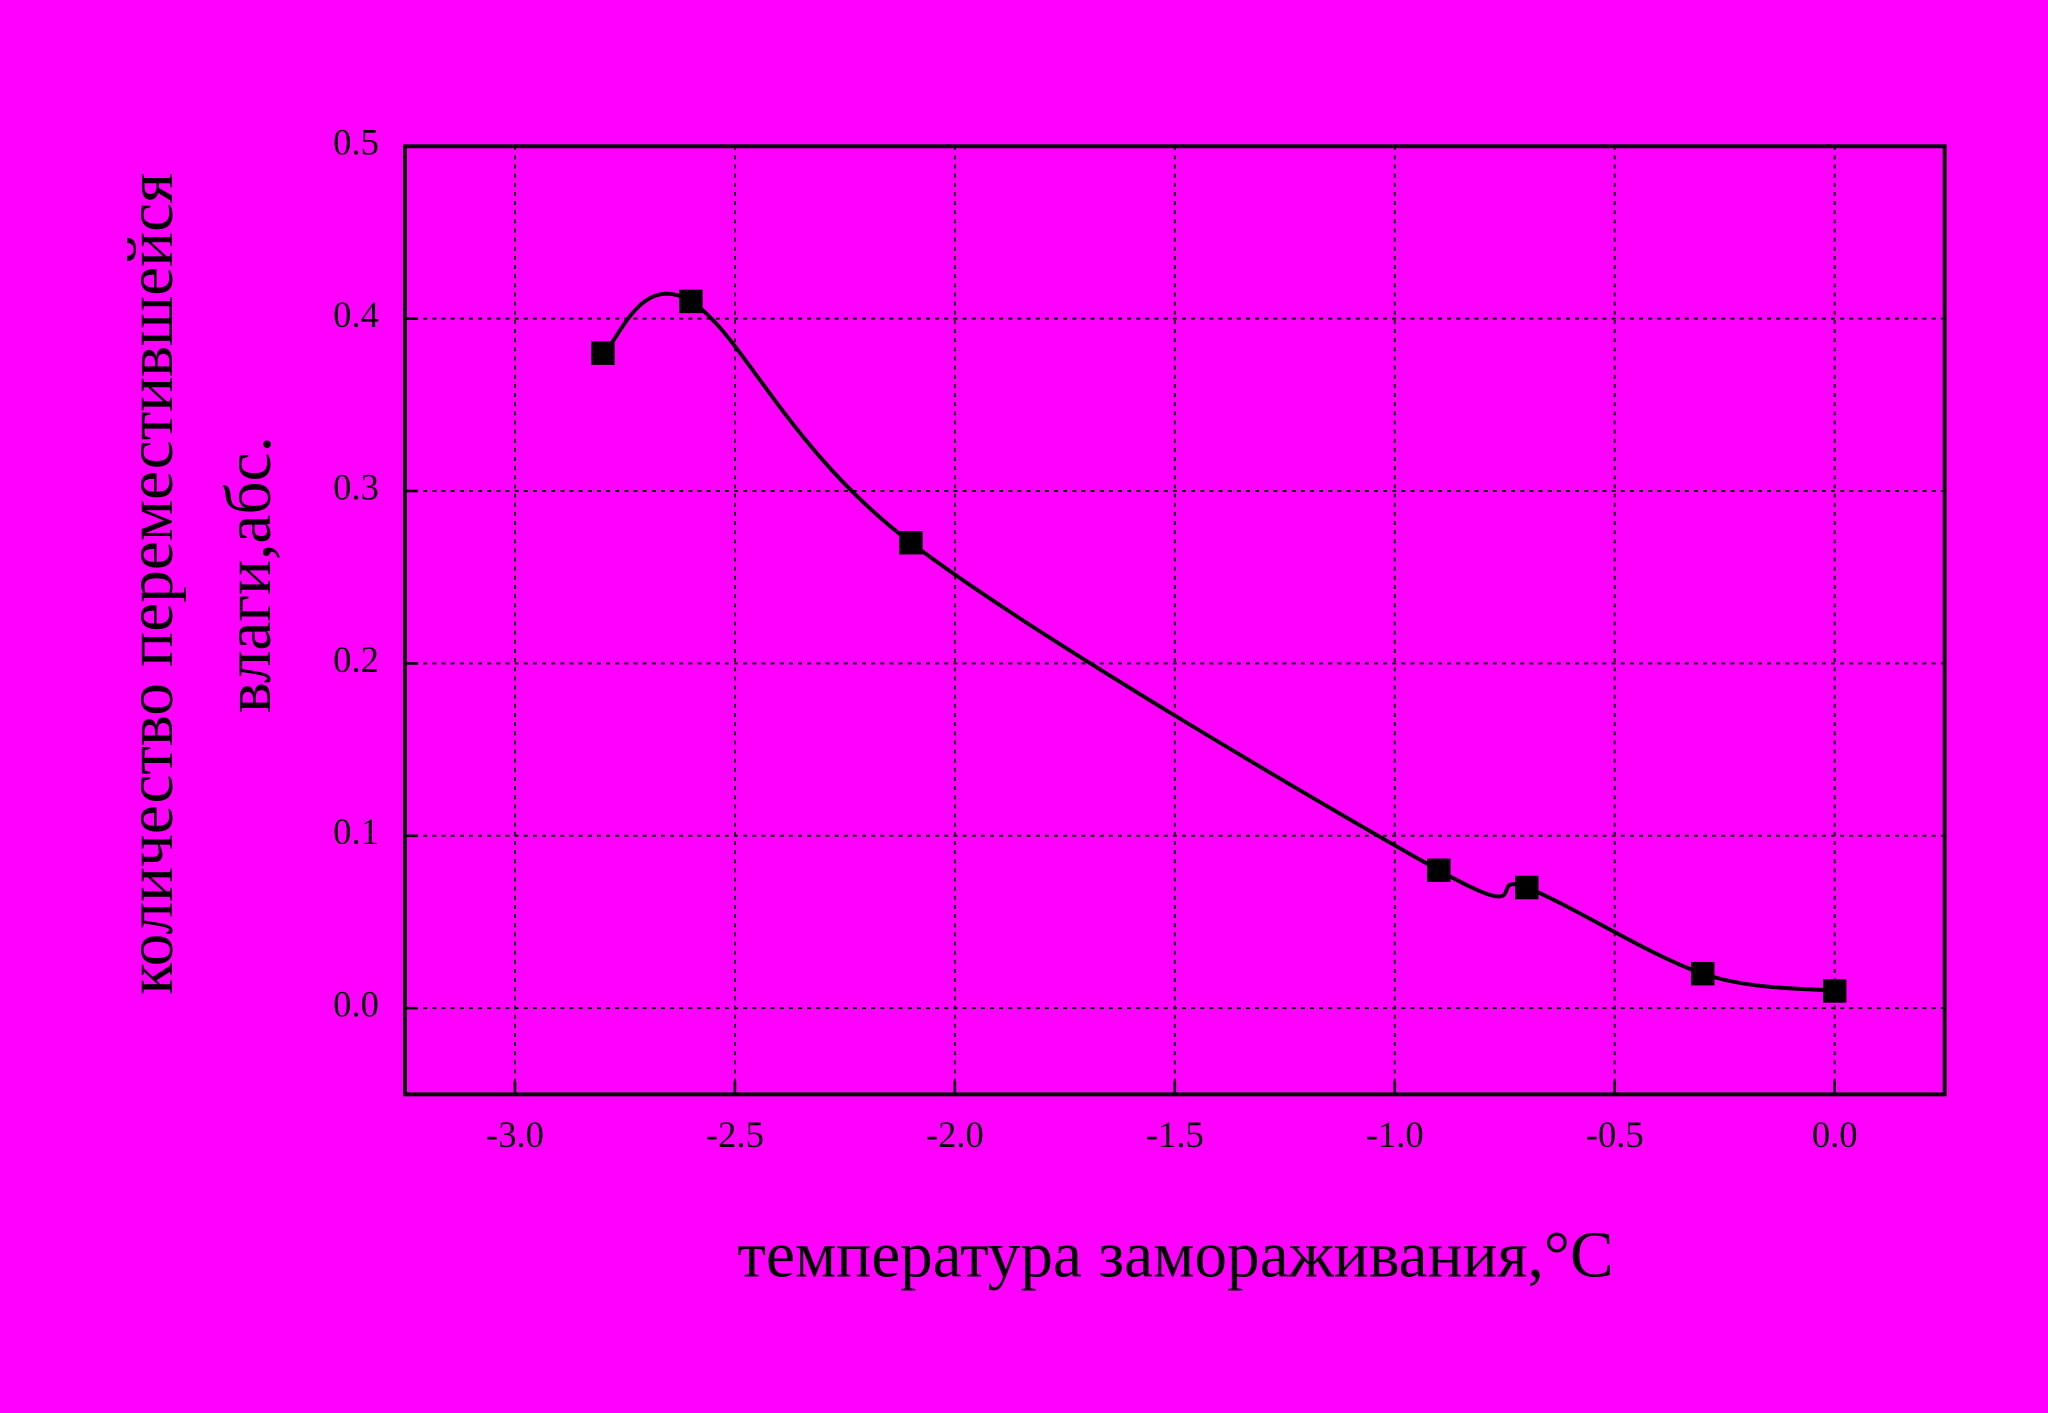 The image size is (2048, 1413). I want to click on y-tick-label: 0.3, so click(356, 486).